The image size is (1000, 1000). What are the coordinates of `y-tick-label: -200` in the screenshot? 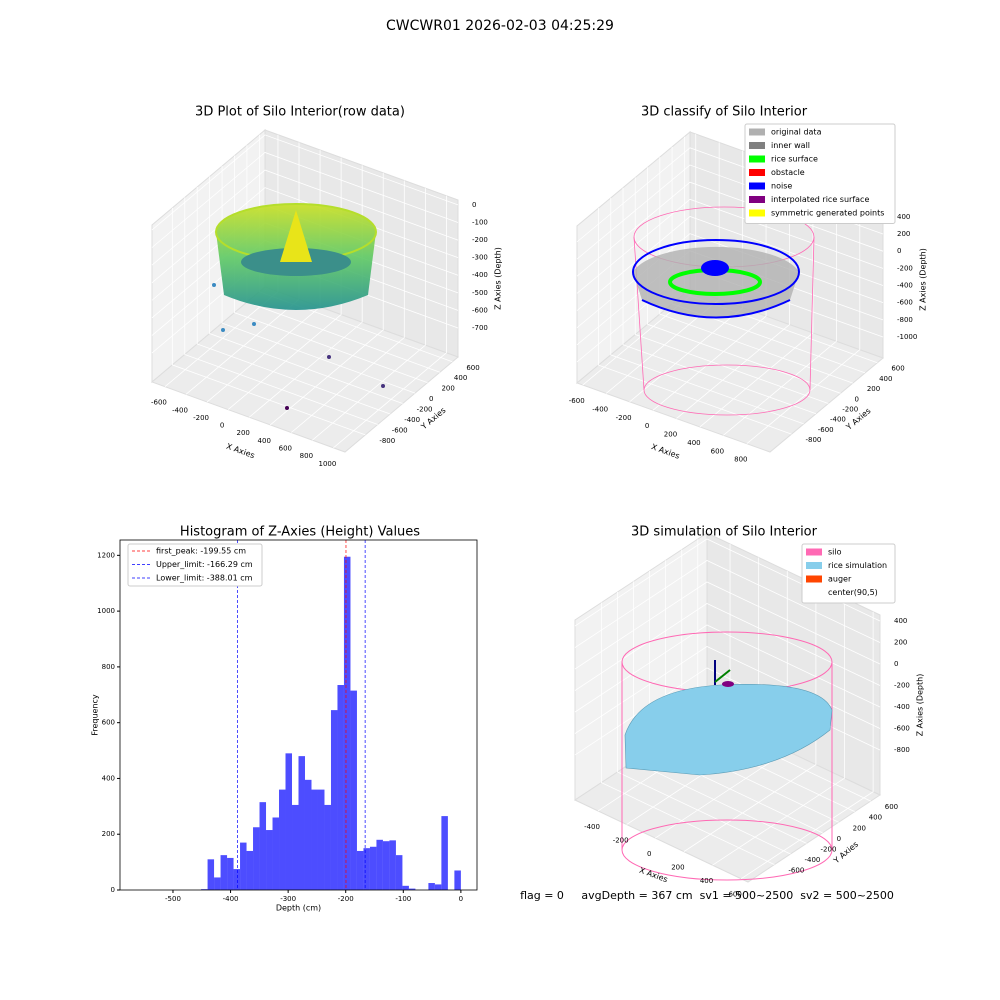 It's located at (425, 410).